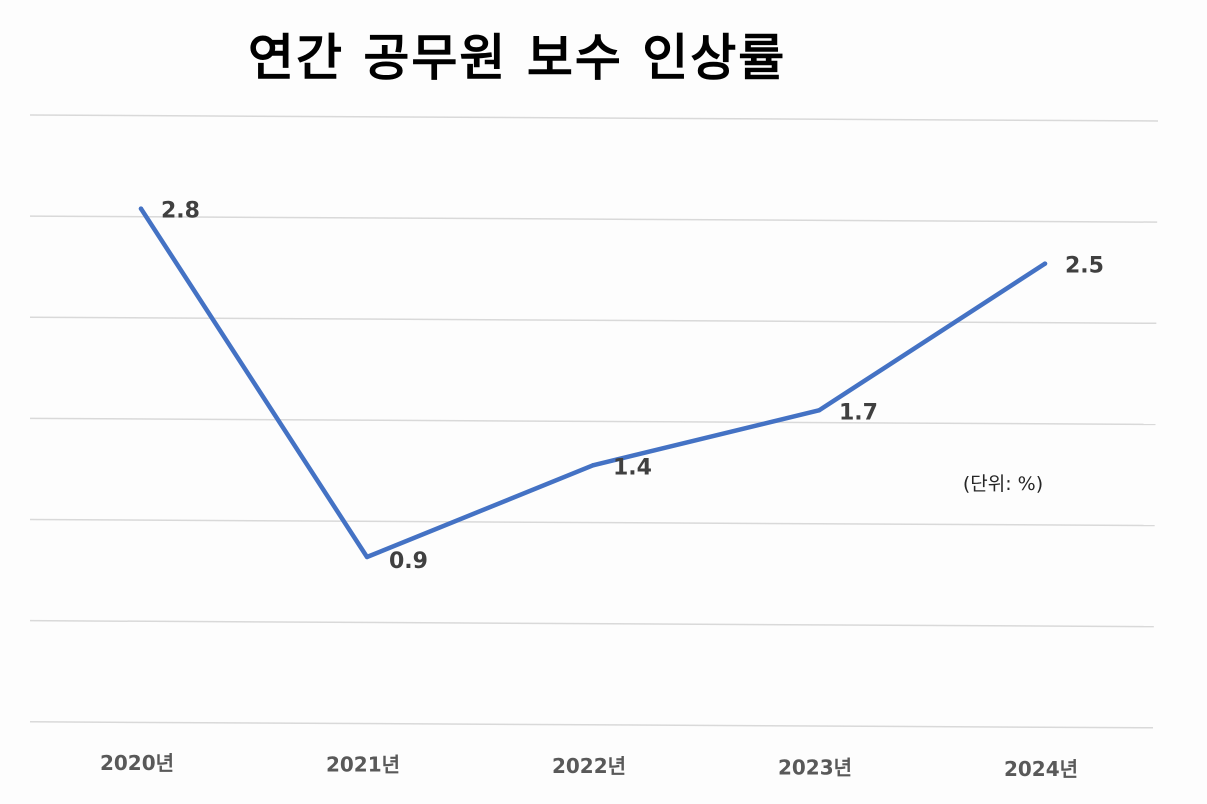 This screenshot has height=804, width=1207. Describe the element at coordinates (1041, 769) in the screenshot. I see `x-tick-label: 2024년` at that location.